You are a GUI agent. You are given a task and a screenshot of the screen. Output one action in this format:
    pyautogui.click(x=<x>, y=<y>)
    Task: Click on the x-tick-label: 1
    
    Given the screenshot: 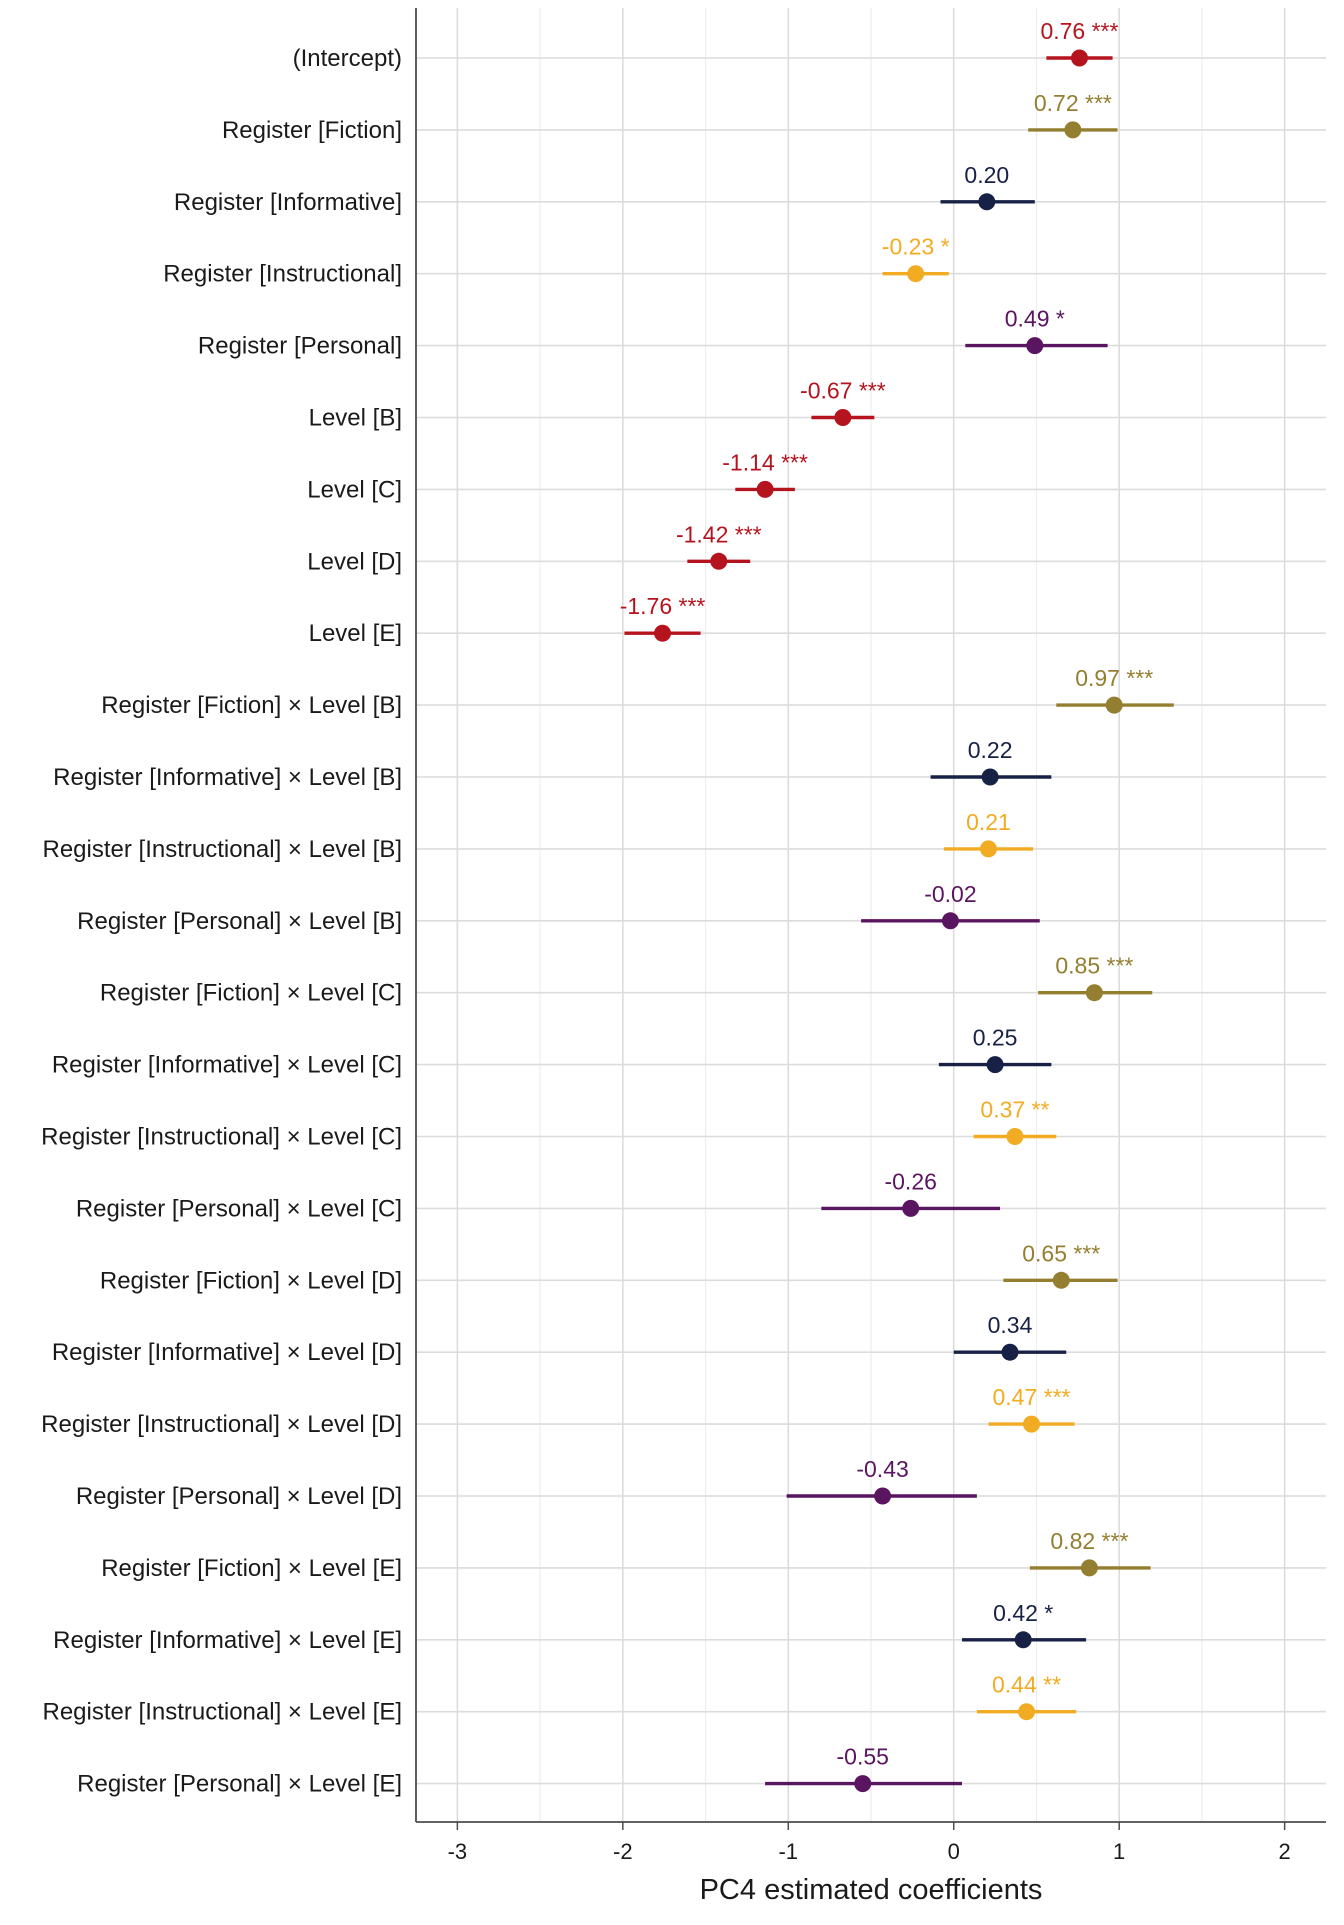 What is the action you would take?
    pyautogui.click(x=1119, y=1851)
    